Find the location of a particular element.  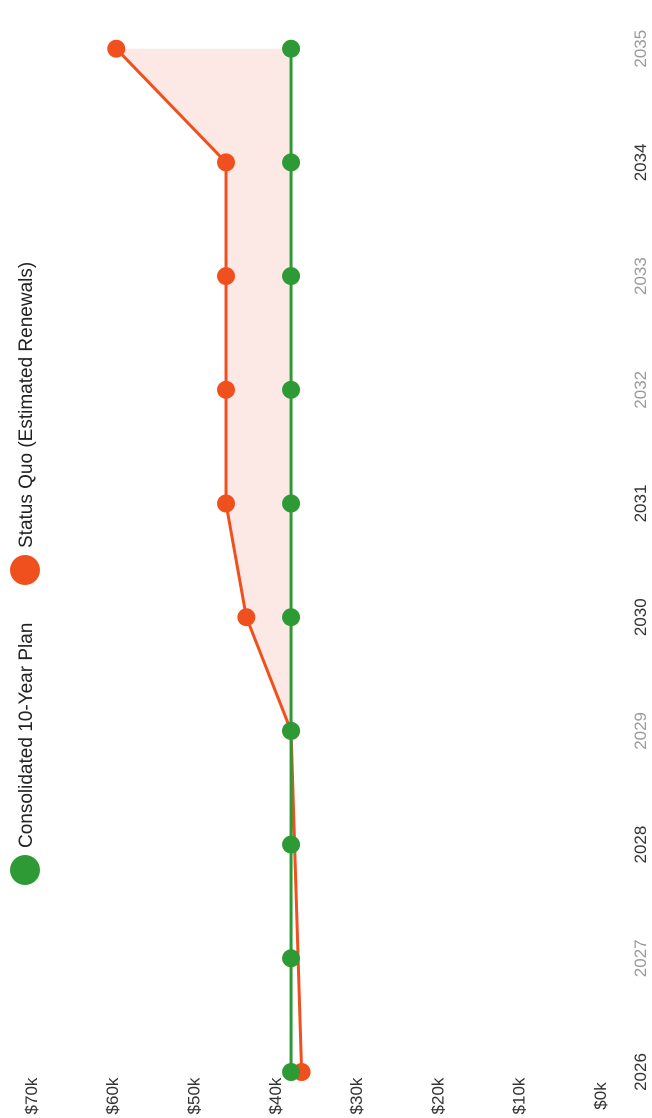

data-point-0-2035 is located at coordinates (291, 48).